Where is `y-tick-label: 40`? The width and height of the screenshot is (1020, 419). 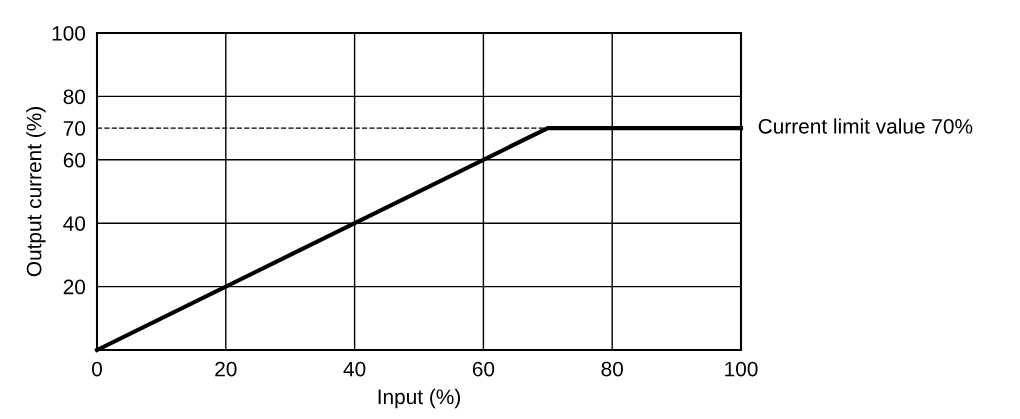
y-tick-label: 40 is located at coordinates (74, 223).